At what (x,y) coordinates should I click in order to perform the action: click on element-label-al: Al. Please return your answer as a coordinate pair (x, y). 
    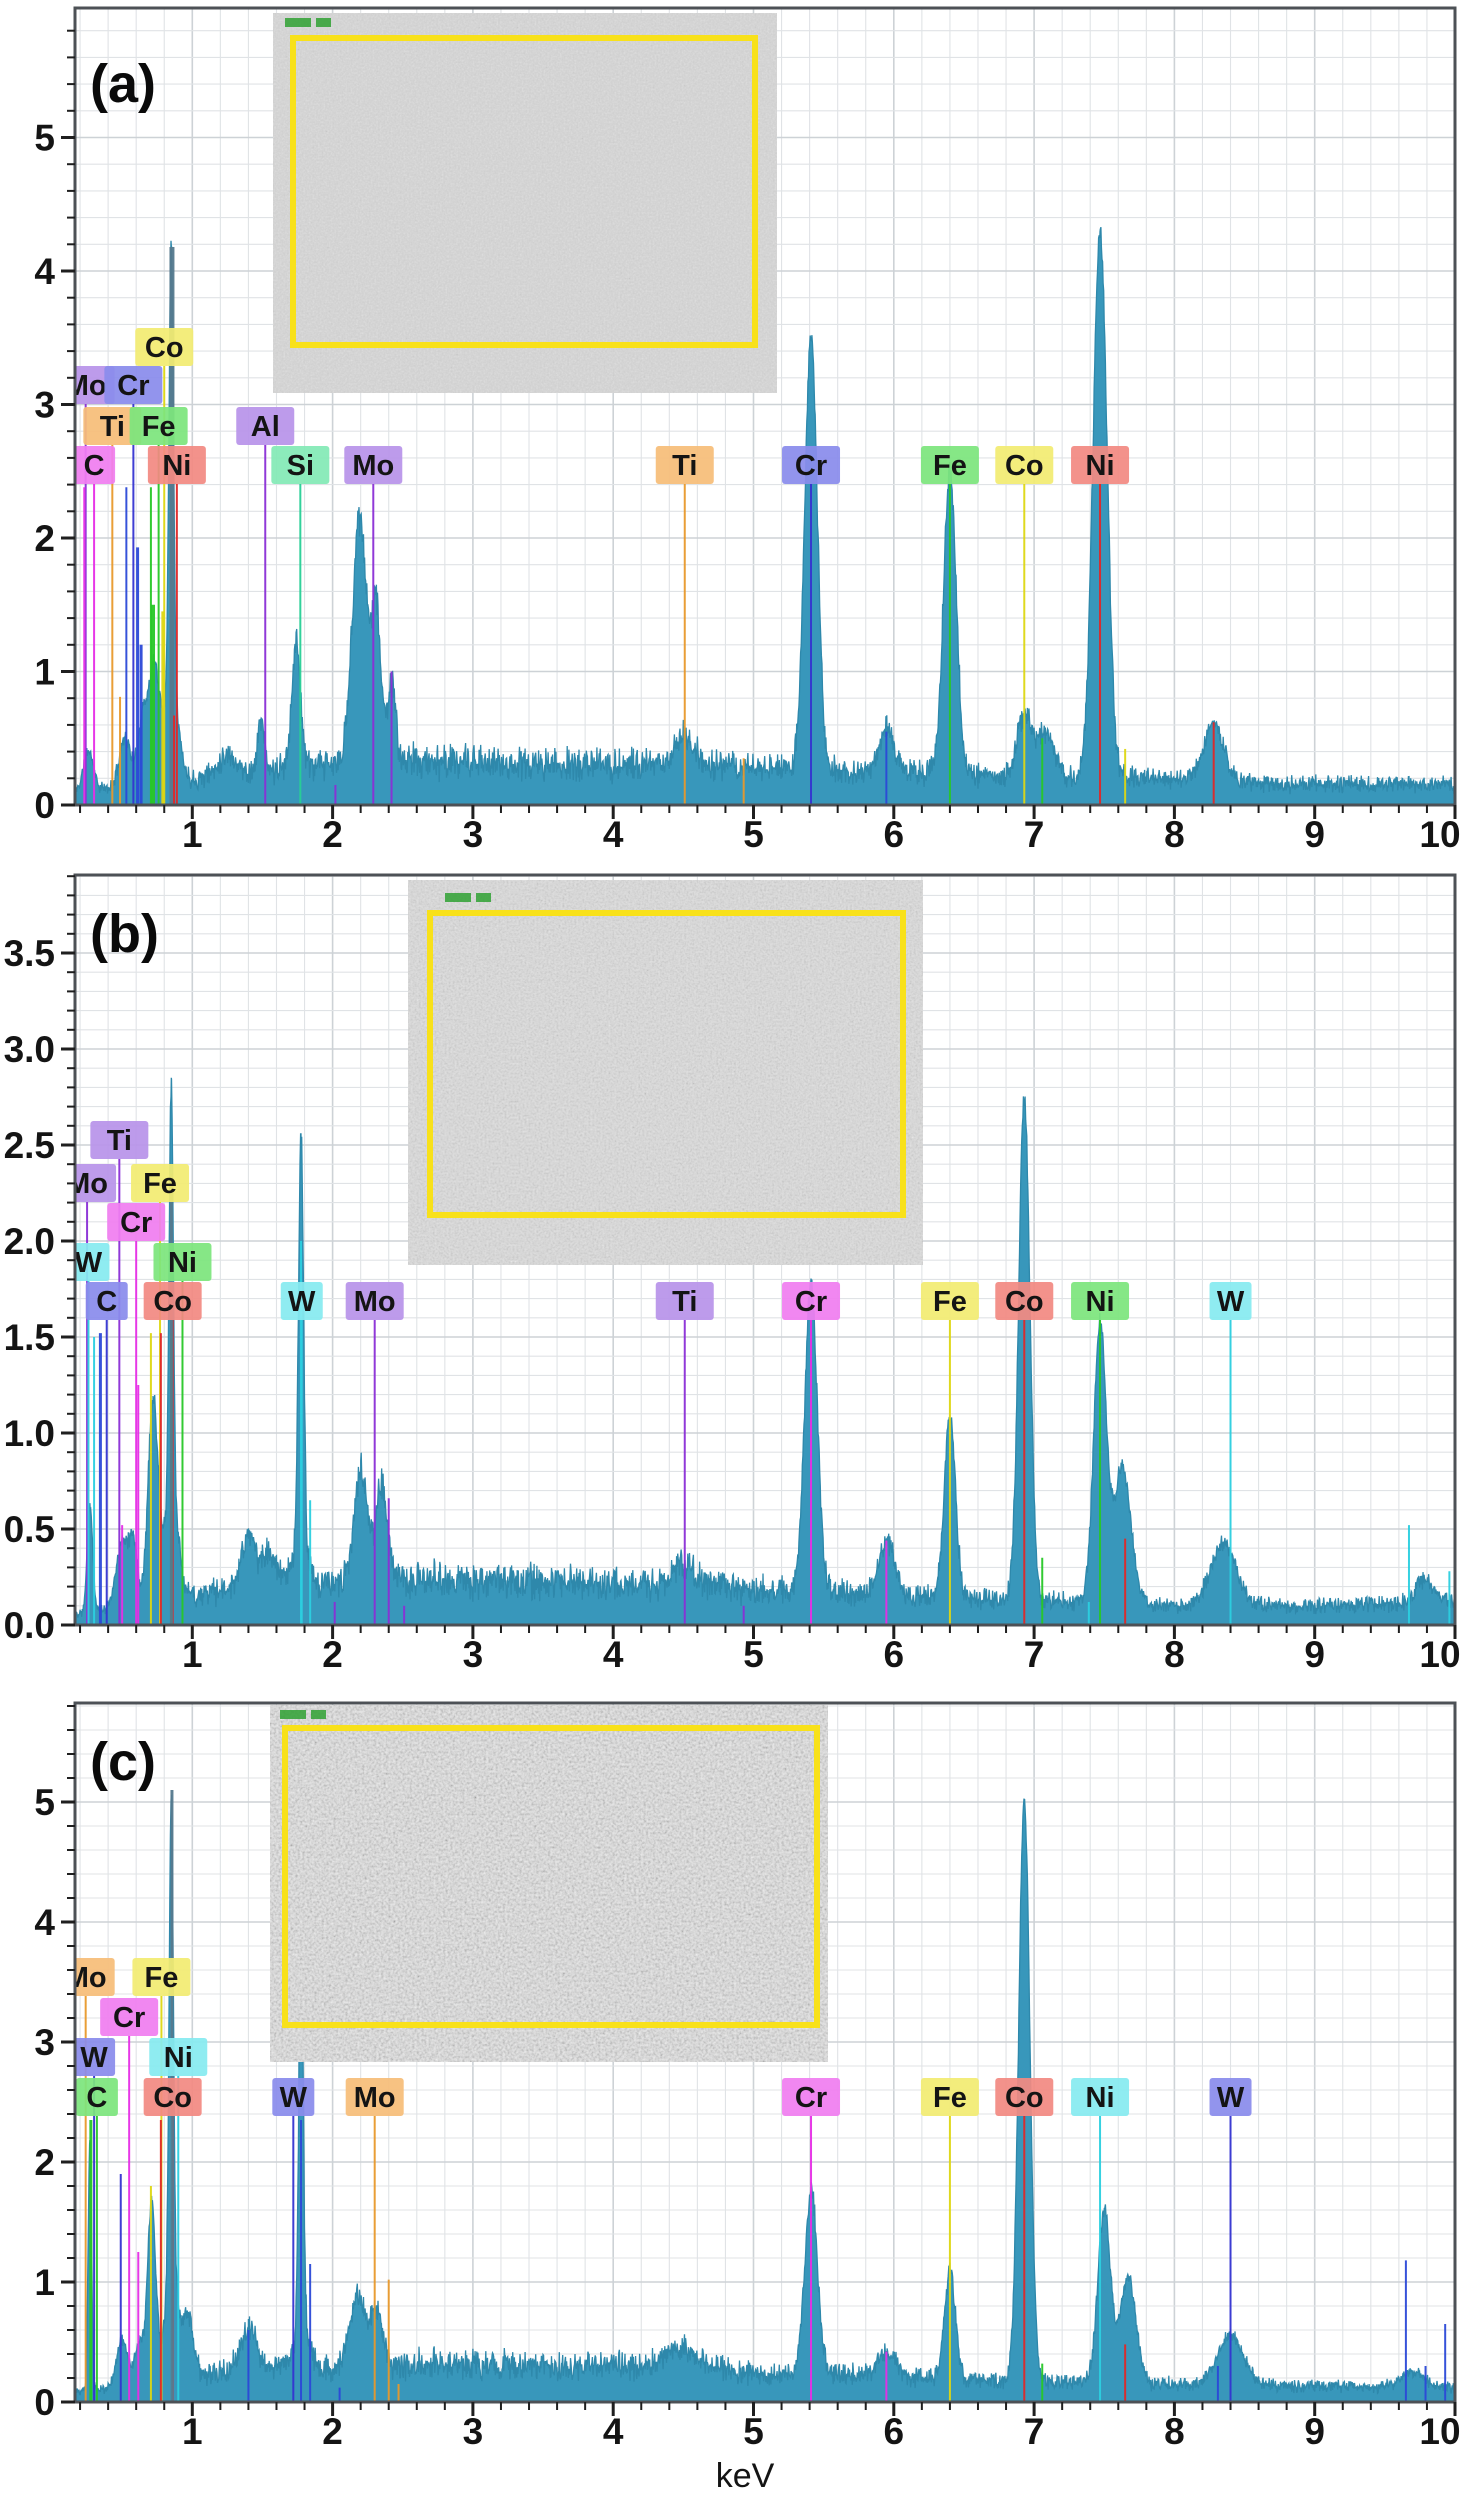
    Looking at the image, I should click on (265, 426).